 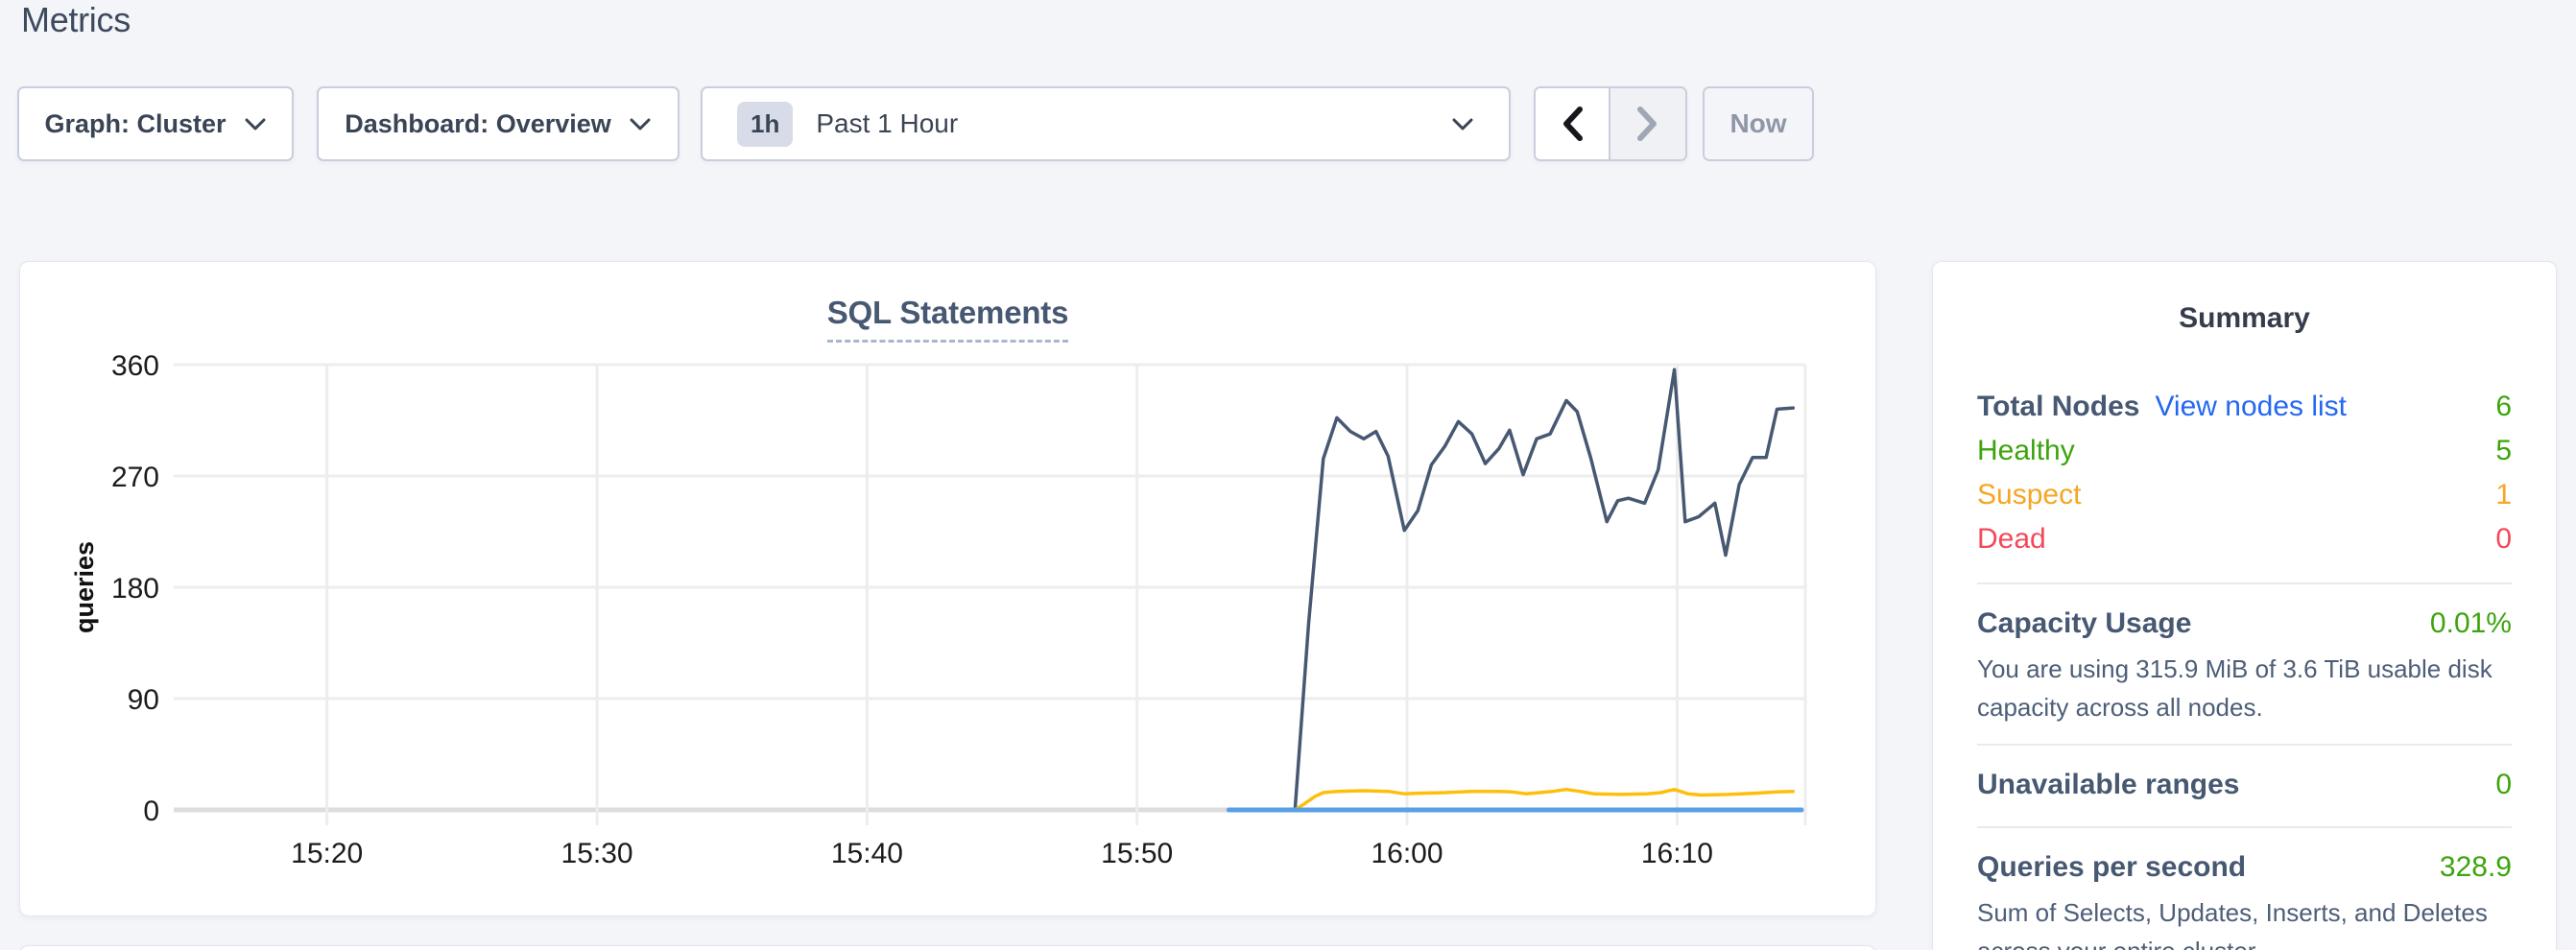 What do you see at coordinates (2084, 623) in the screenshot?
I see `capacity-usage-label: Capacity Usage` at bounding box center [2084, 623].